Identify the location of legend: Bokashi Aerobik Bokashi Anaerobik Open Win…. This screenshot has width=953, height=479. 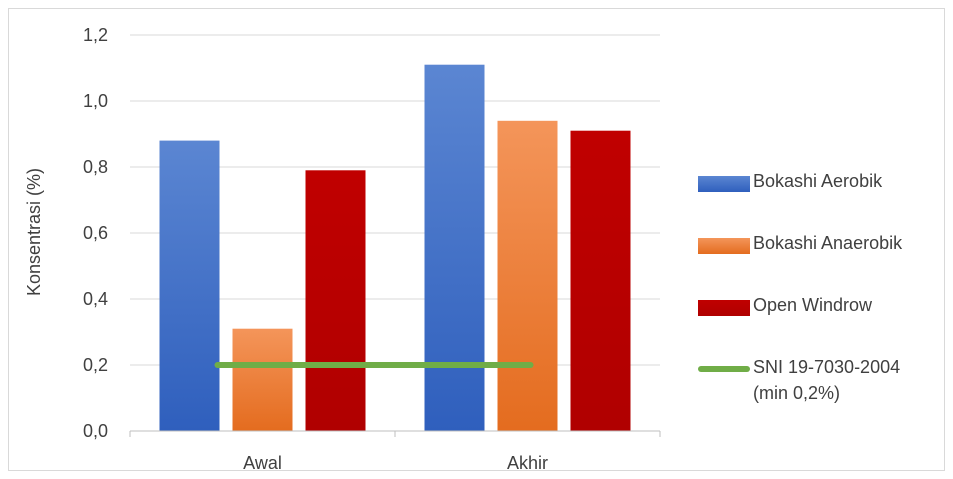
(823, 292).